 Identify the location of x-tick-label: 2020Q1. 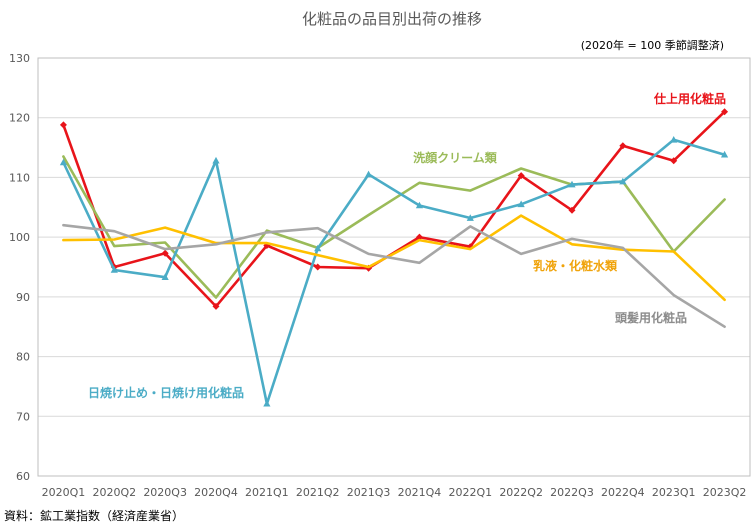
(64, 492).